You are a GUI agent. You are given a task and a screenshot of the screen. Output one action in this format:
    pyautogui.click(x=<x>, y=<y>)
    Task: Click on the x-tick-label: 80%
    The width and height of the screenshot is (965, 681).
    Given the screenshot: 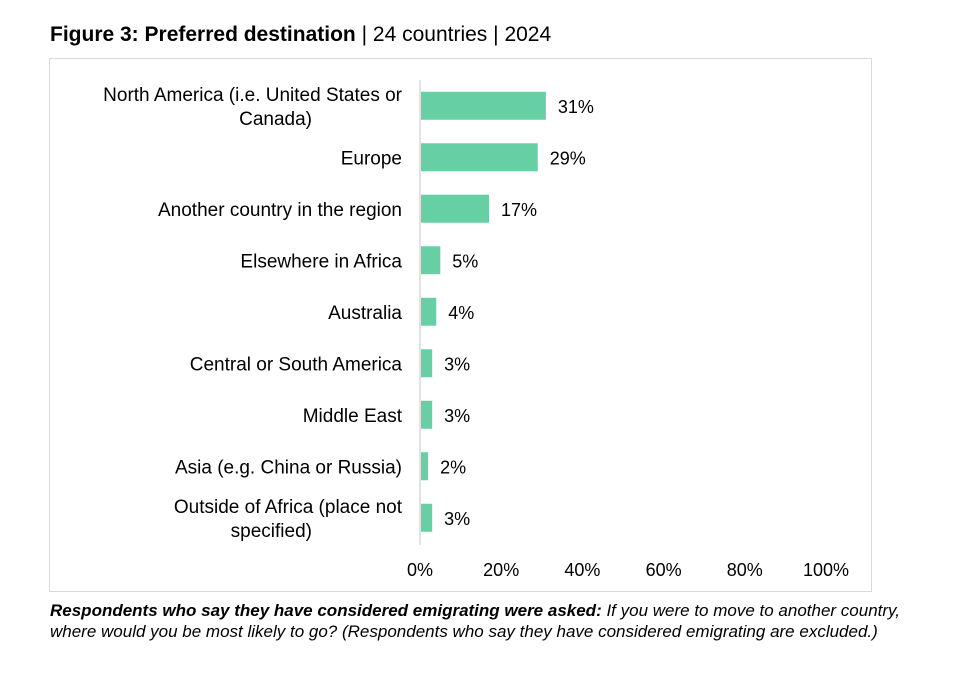 What is the action you would take?
    pyautogui.click(x=745, y=570)
    